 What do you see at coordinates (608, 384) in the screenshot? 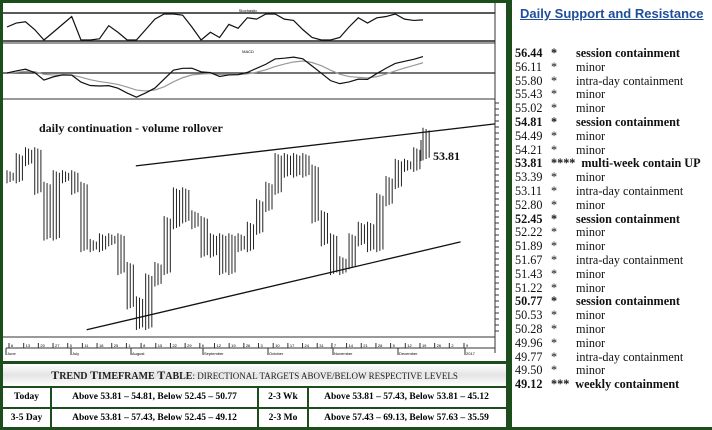
I see `sr-level: 49.12 *** weekly containment` at bounding box center [608, 384].